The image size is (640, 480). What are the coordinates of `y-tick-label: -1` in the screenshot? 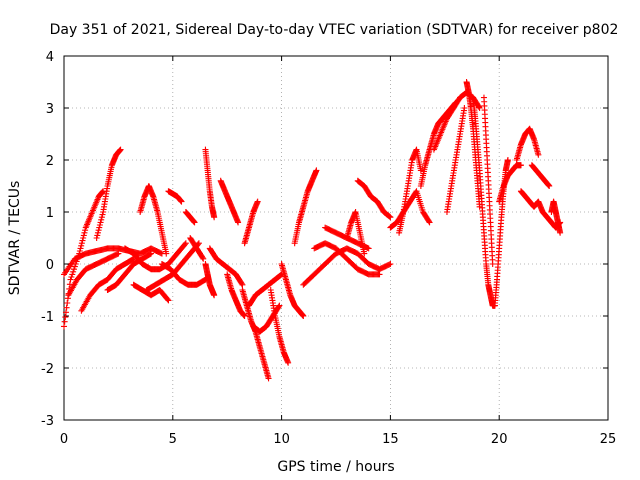 It's located at (47, 317).